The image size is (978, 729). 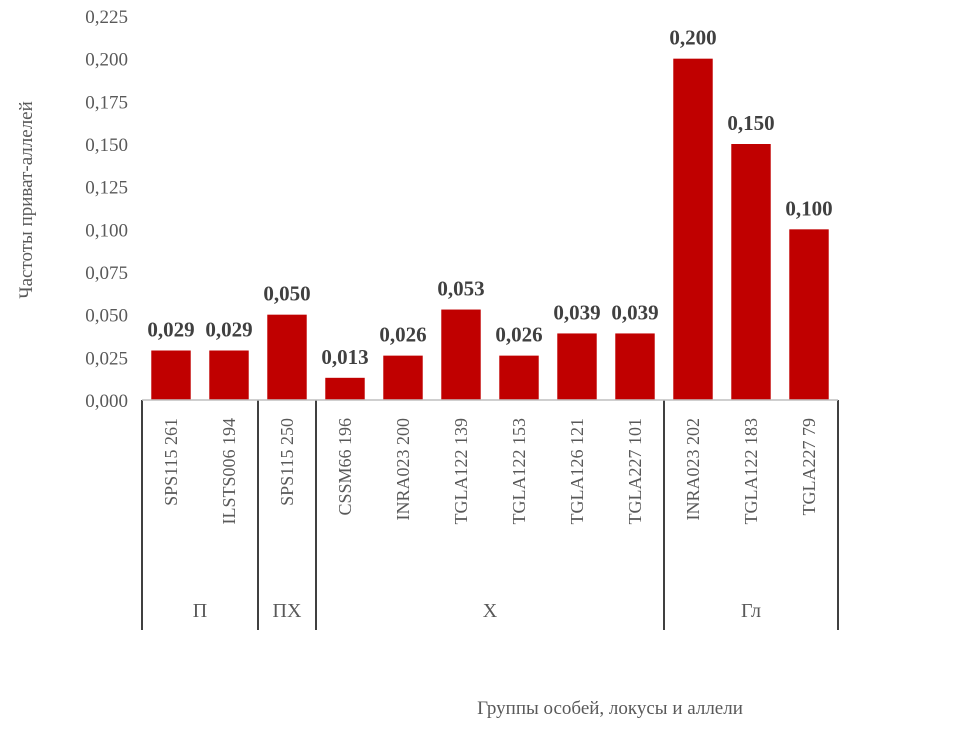 What do you see at coordinates (106, 273) in the screenshot?
I see `y-tick-label: 0,075` at bounding box center [106, 273].